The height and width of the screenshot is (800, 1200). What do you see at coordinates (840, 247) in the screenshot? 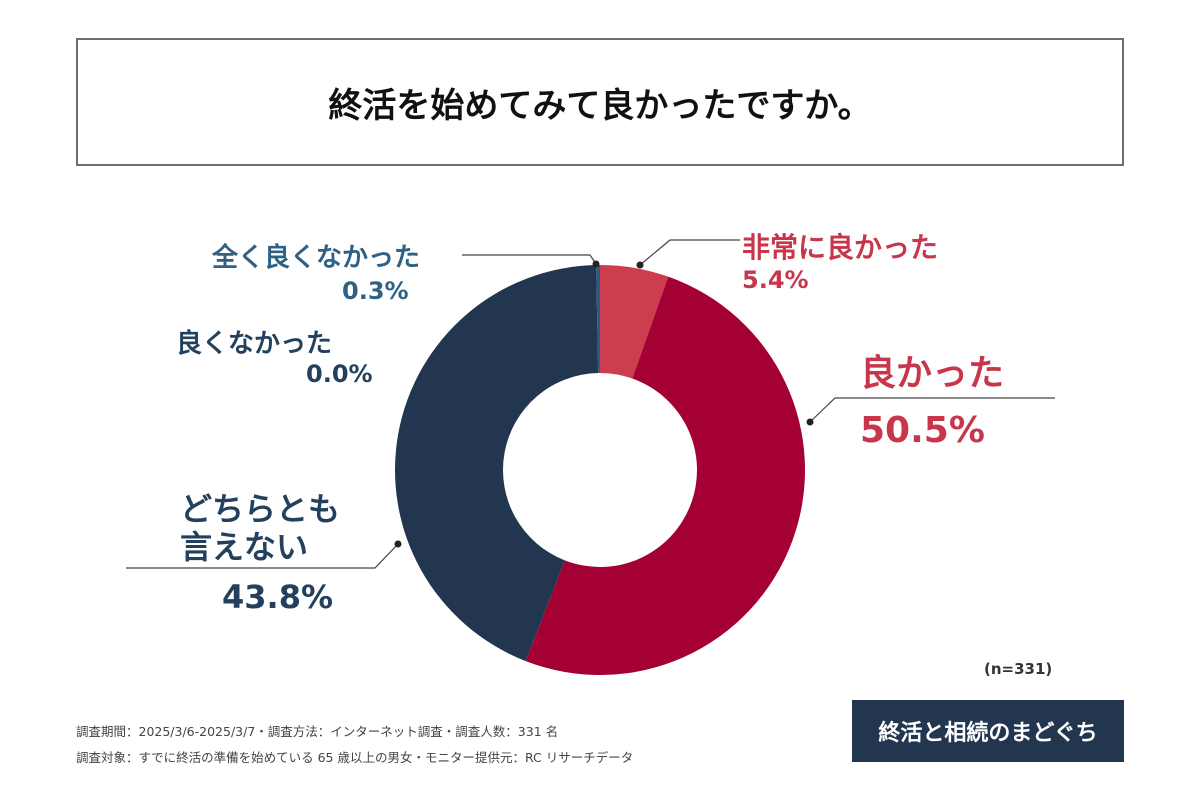
I see `slice-label-0: 非常に良かった` at bounding box center [840, 247].